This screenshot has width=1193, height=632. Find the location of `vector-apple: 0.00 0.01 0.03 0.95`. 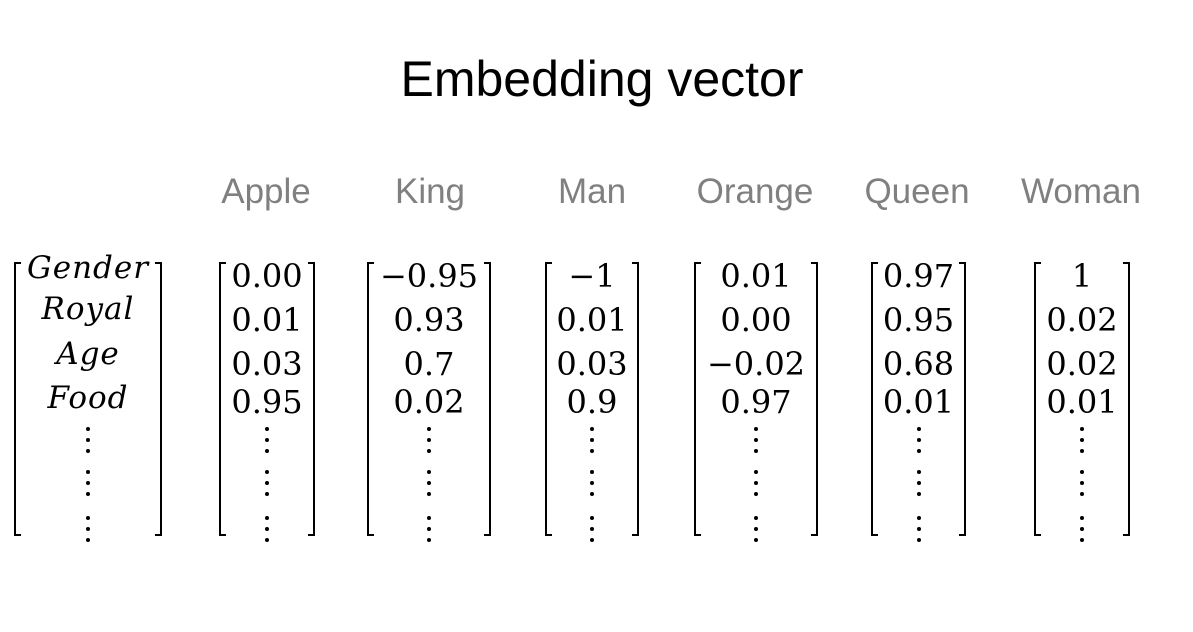

vector-apple: 0.00 0.01 0.03 0.95 is located at coordinates (267, 399).